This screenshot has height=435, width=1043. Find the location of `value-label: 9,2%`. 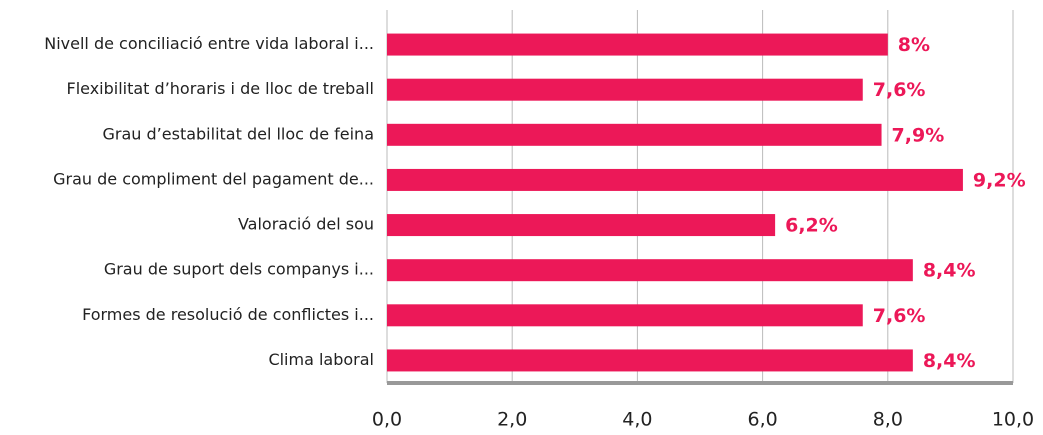

value-label: 9,2% is located at coordinates (999, 180).